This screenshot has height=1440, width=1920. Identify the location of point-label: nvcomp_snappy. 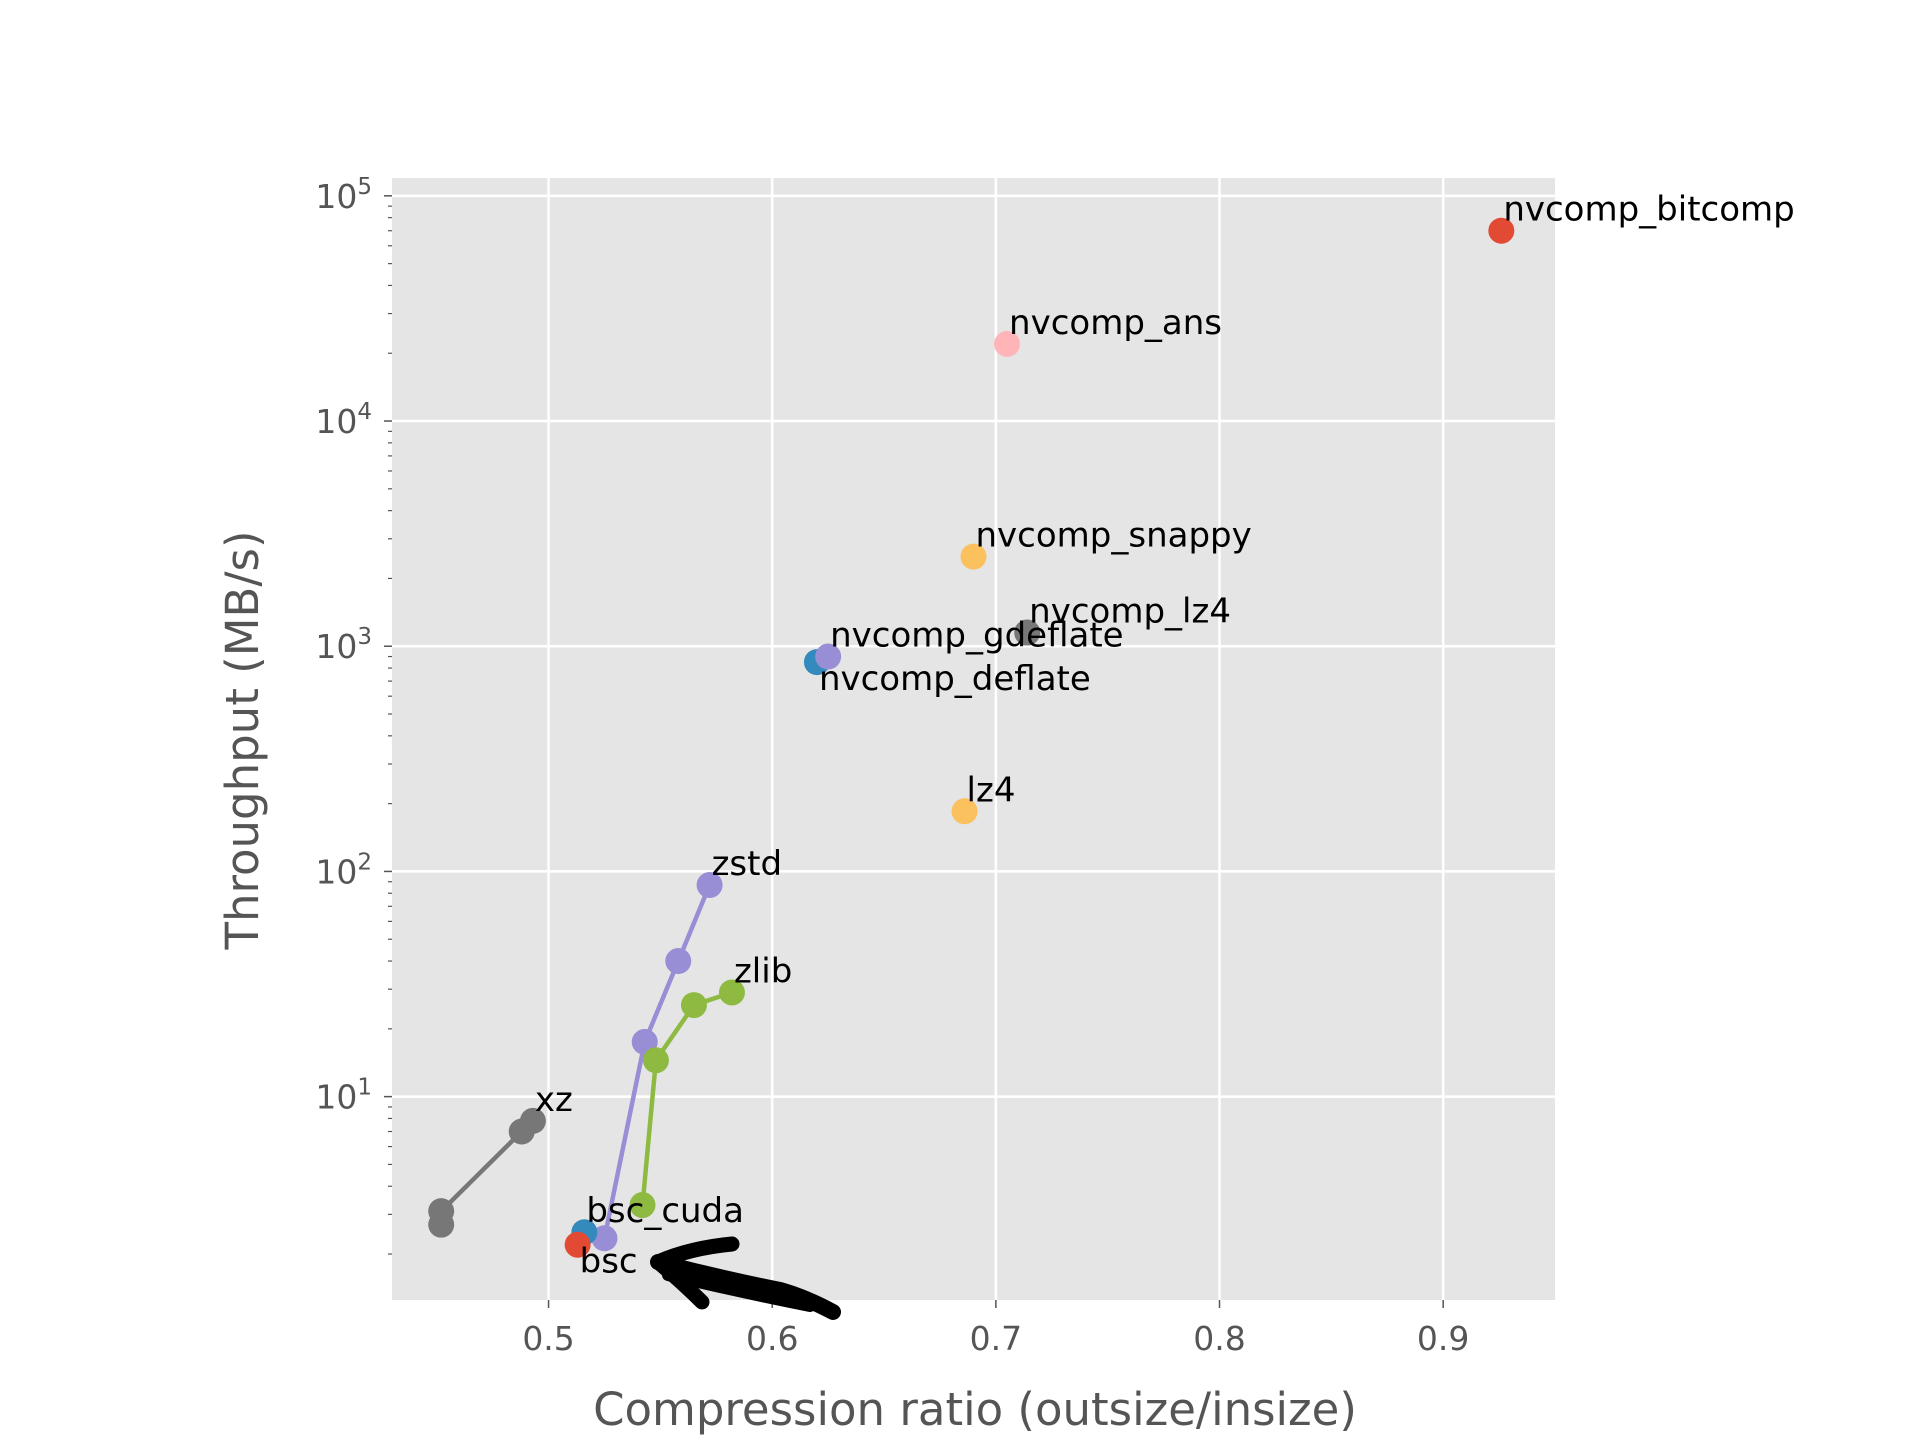
(1114, 536).